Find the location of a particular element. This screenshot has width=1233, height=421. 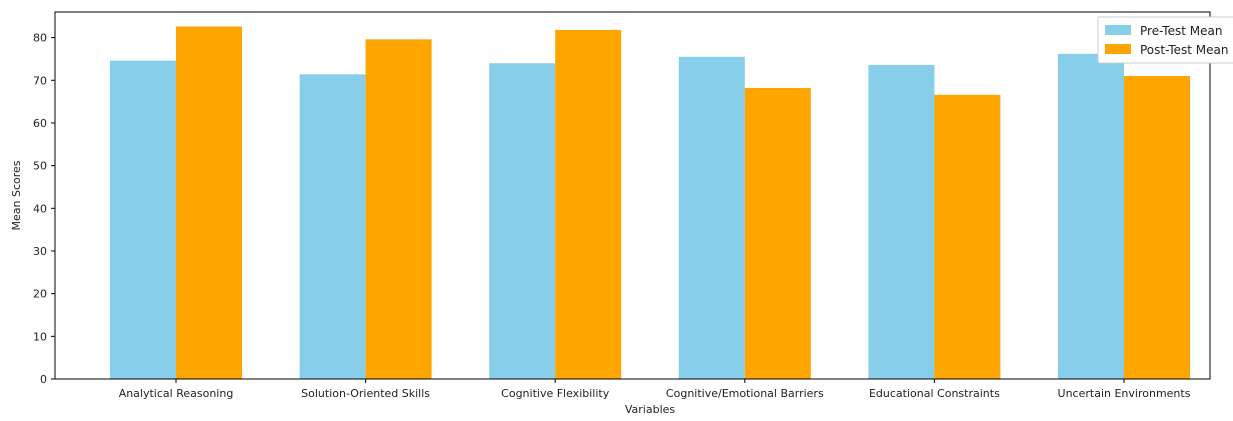

y-ticks: 0 10 20 30 40 50 60 70 80 is located at coordinates (44, 209).